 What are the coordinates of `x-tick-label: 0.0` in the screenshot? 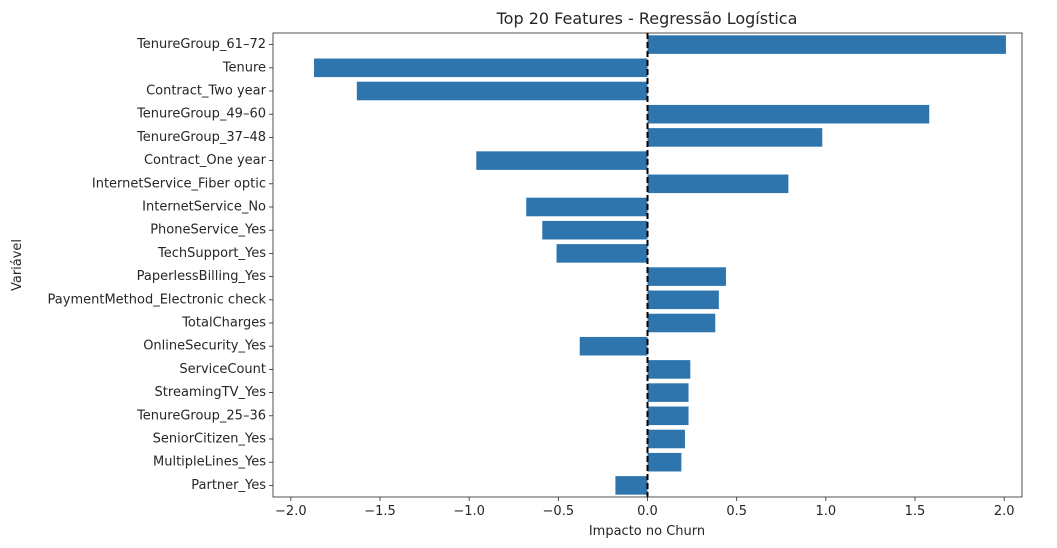 It's located at (647, 511).